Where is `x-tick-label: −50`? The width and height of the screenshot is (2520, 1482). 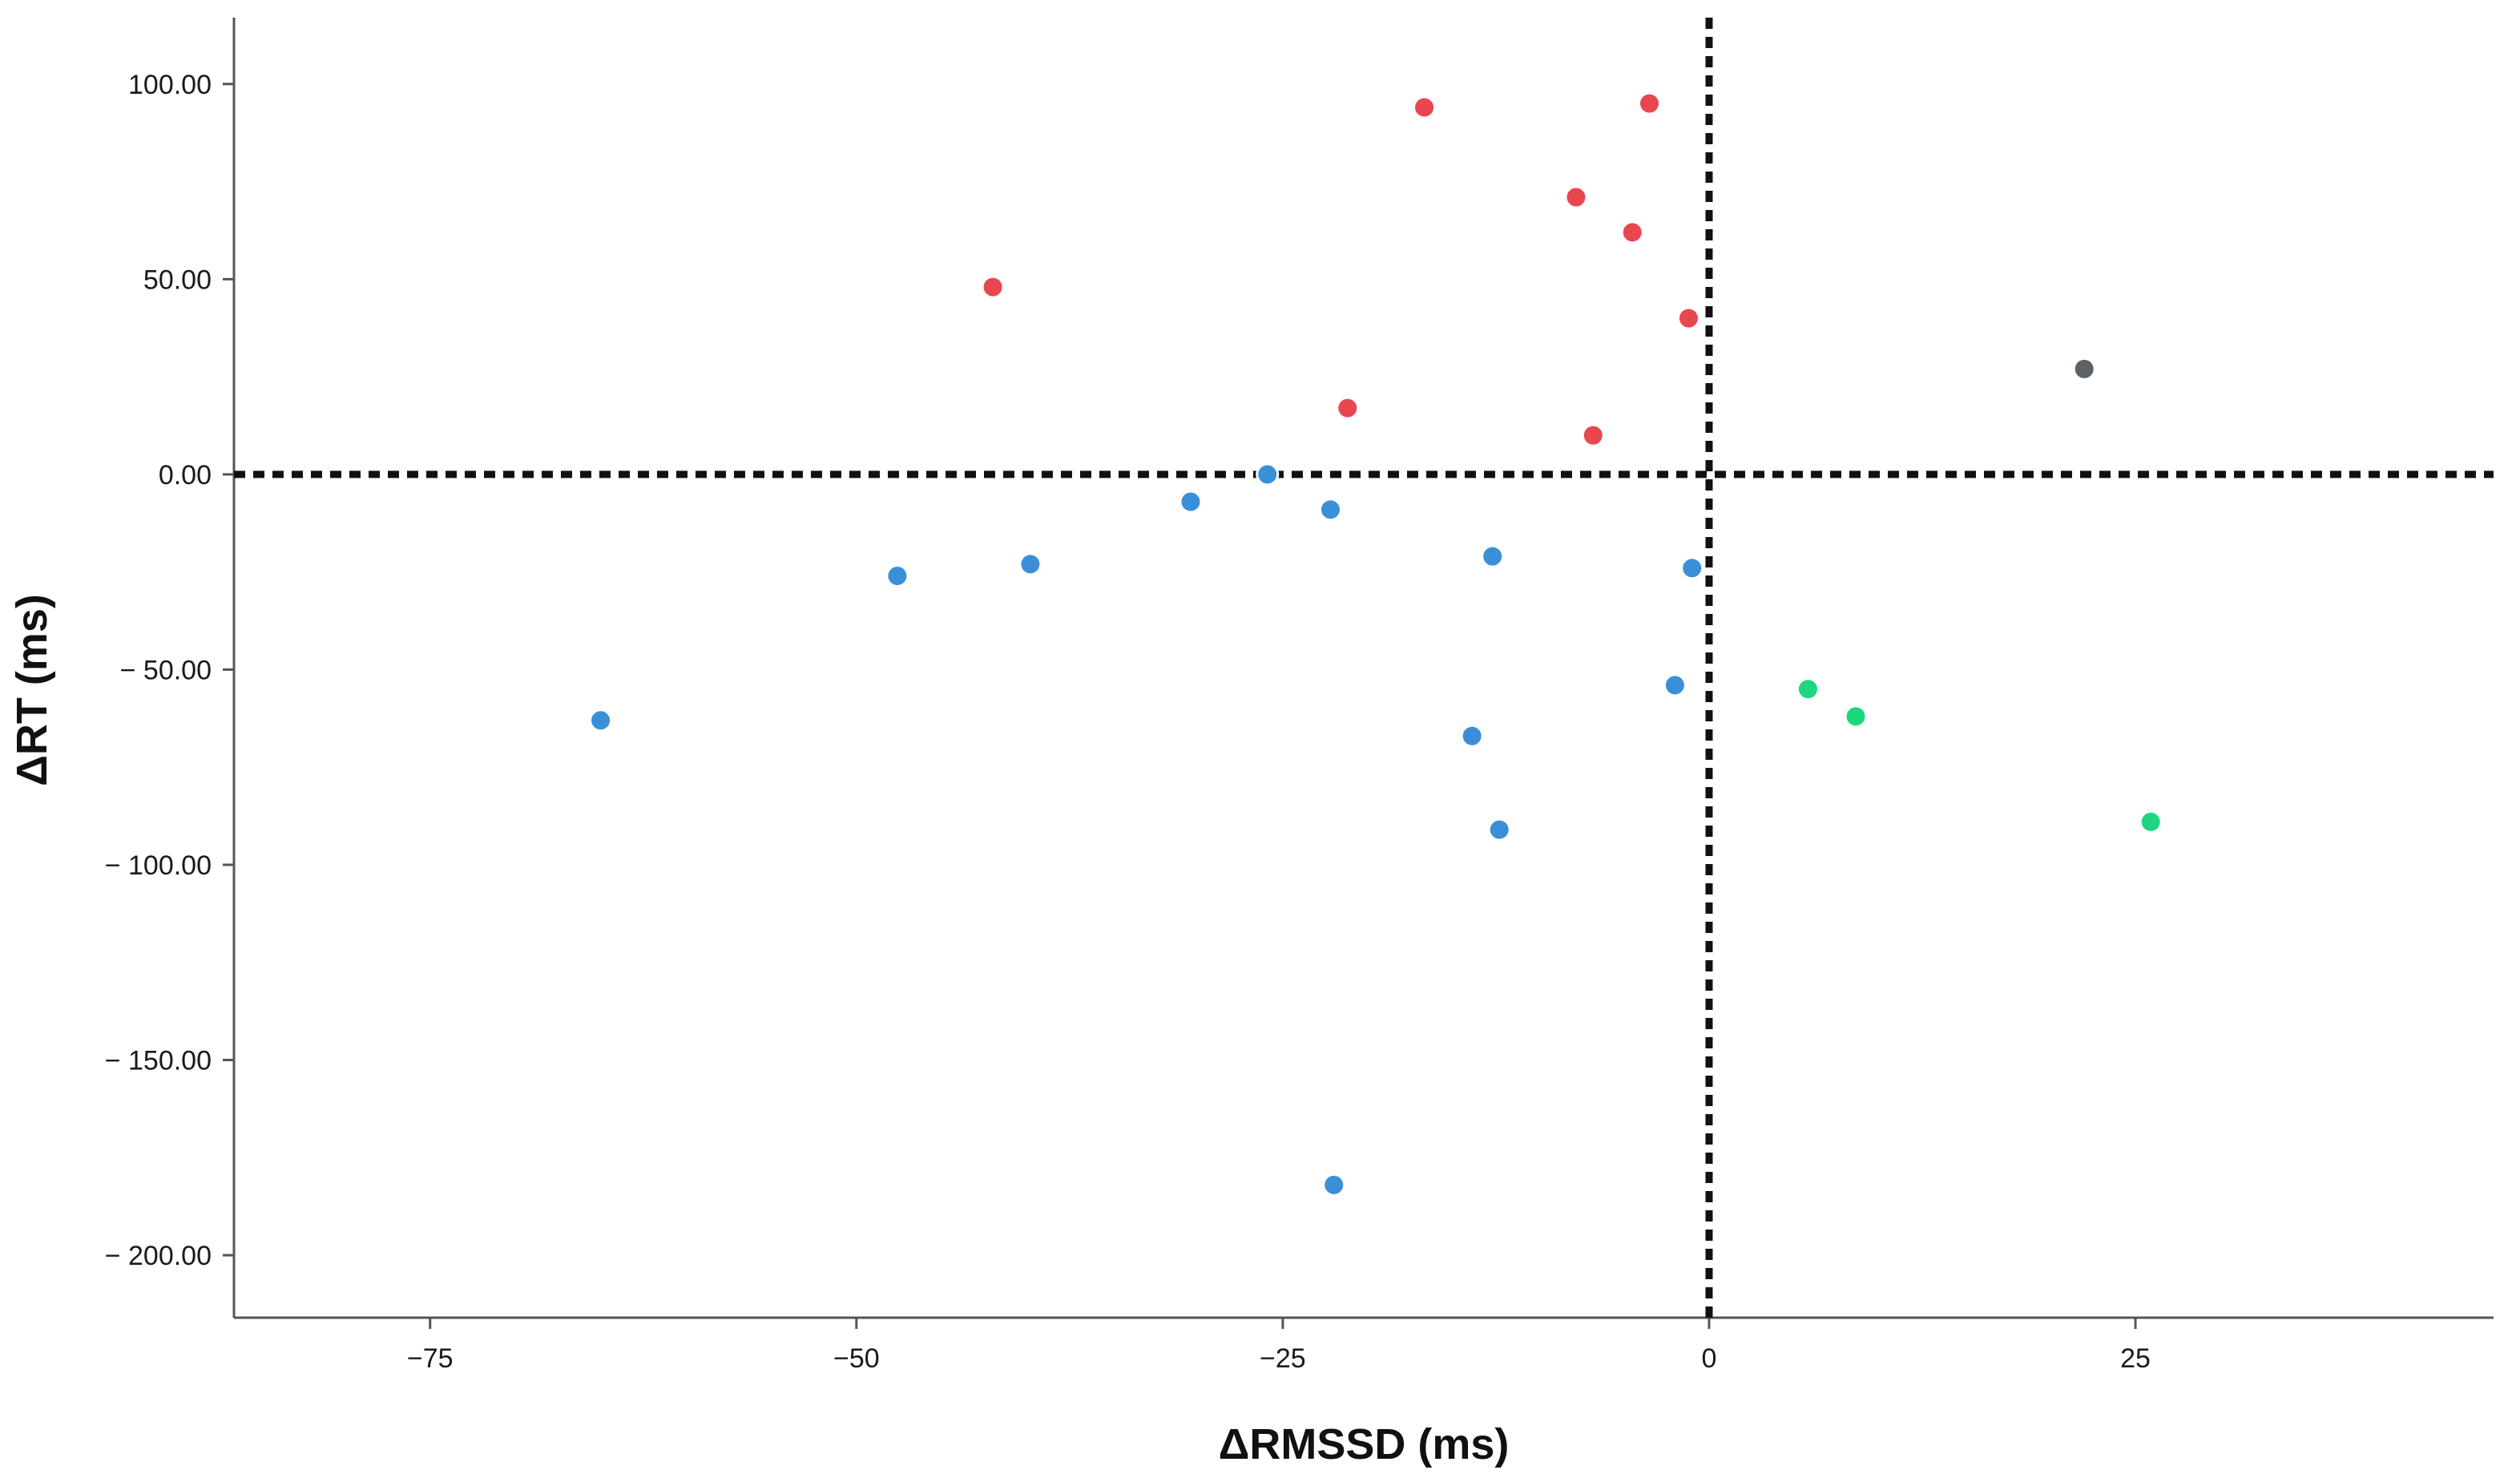 x-tick-label: −50 is located at coordinates (856, 1358).